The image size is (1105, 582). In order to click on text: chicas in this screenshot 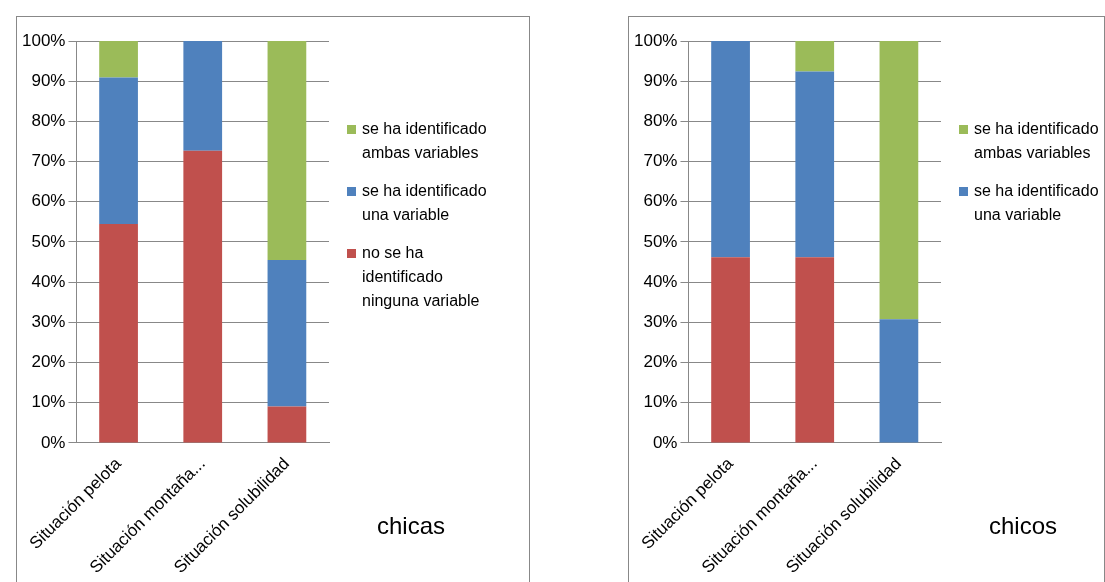, I will do `click(411, 526)`.